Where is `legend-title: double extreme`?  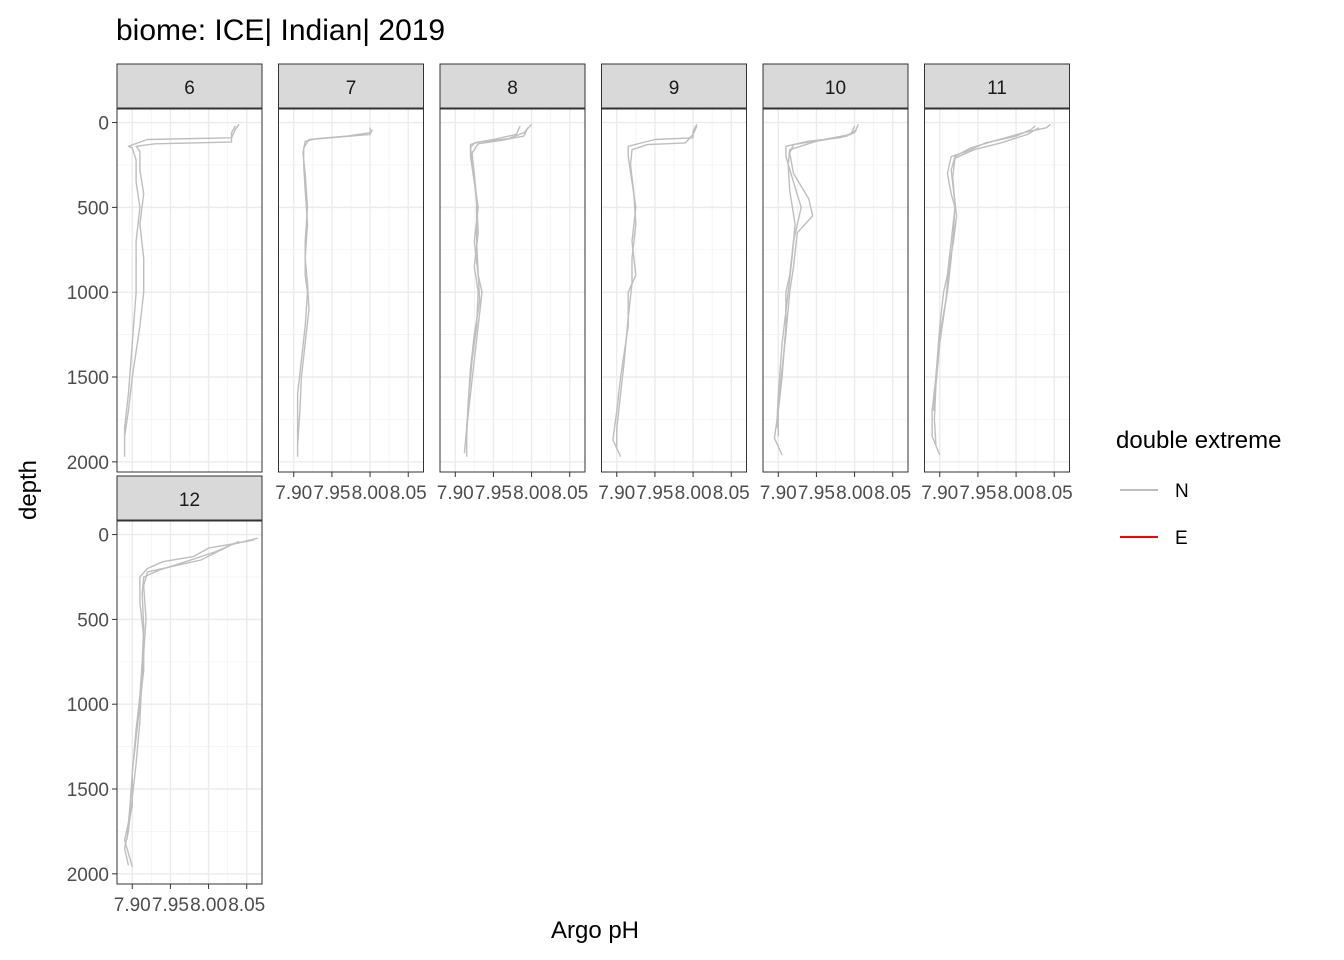
legend-title: double extreme is located at coordinates (1198, 440).